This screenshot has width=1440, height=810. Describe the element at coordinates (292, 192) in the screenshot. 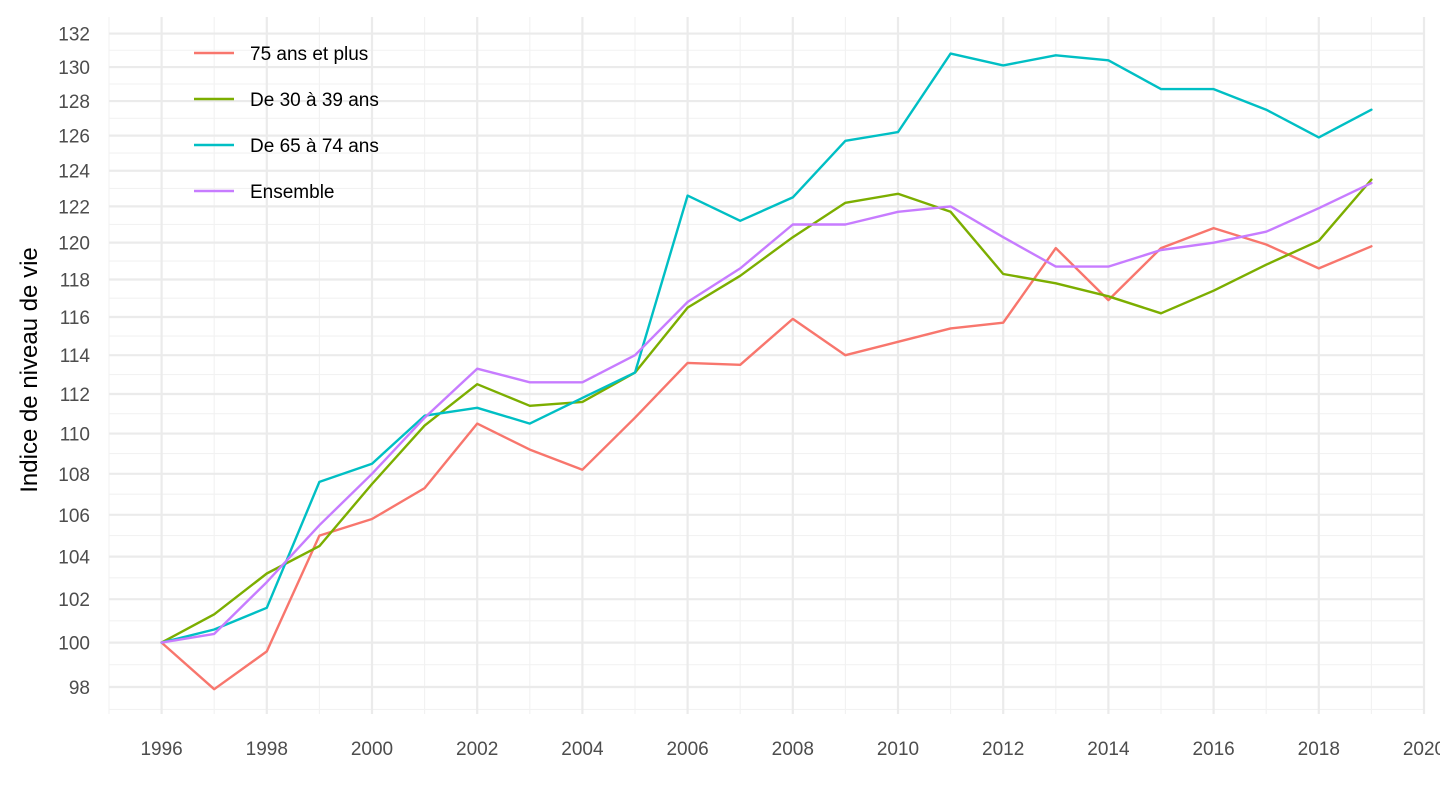

I see `legend-label: Ensemble` at that location.